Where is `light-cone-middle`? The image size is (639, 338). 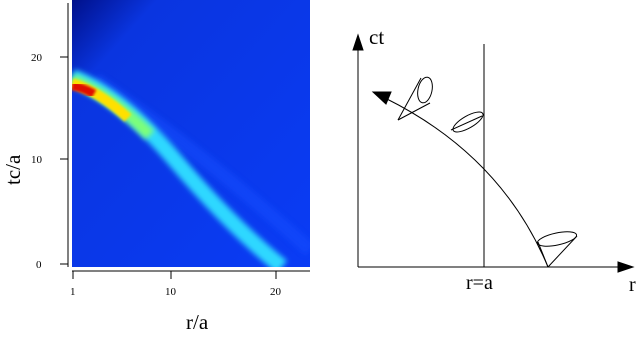 light-cone-middle is located at coordinates (467, 122).